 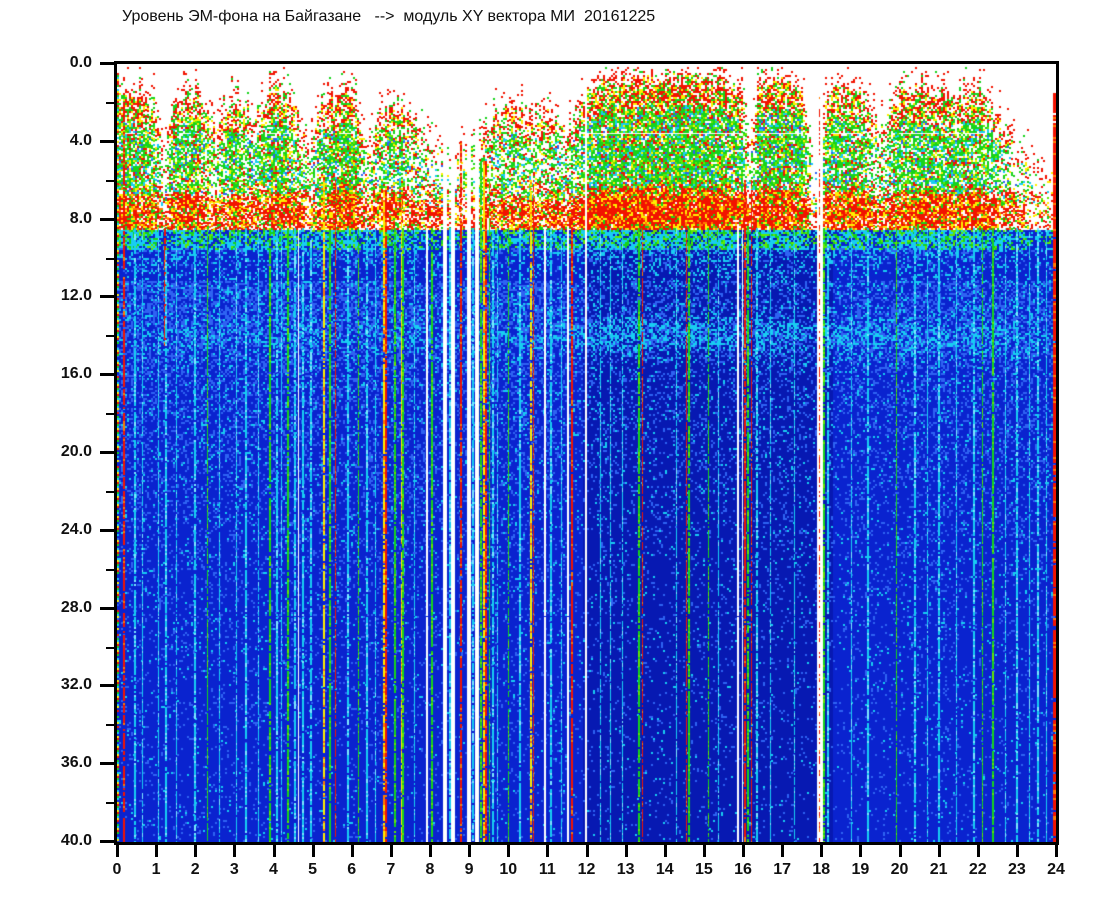 What do you see at coordinates (625, 869) in the screenshot?
I see `x-axis-tick-label: 13` at bounding box center [625, 869].